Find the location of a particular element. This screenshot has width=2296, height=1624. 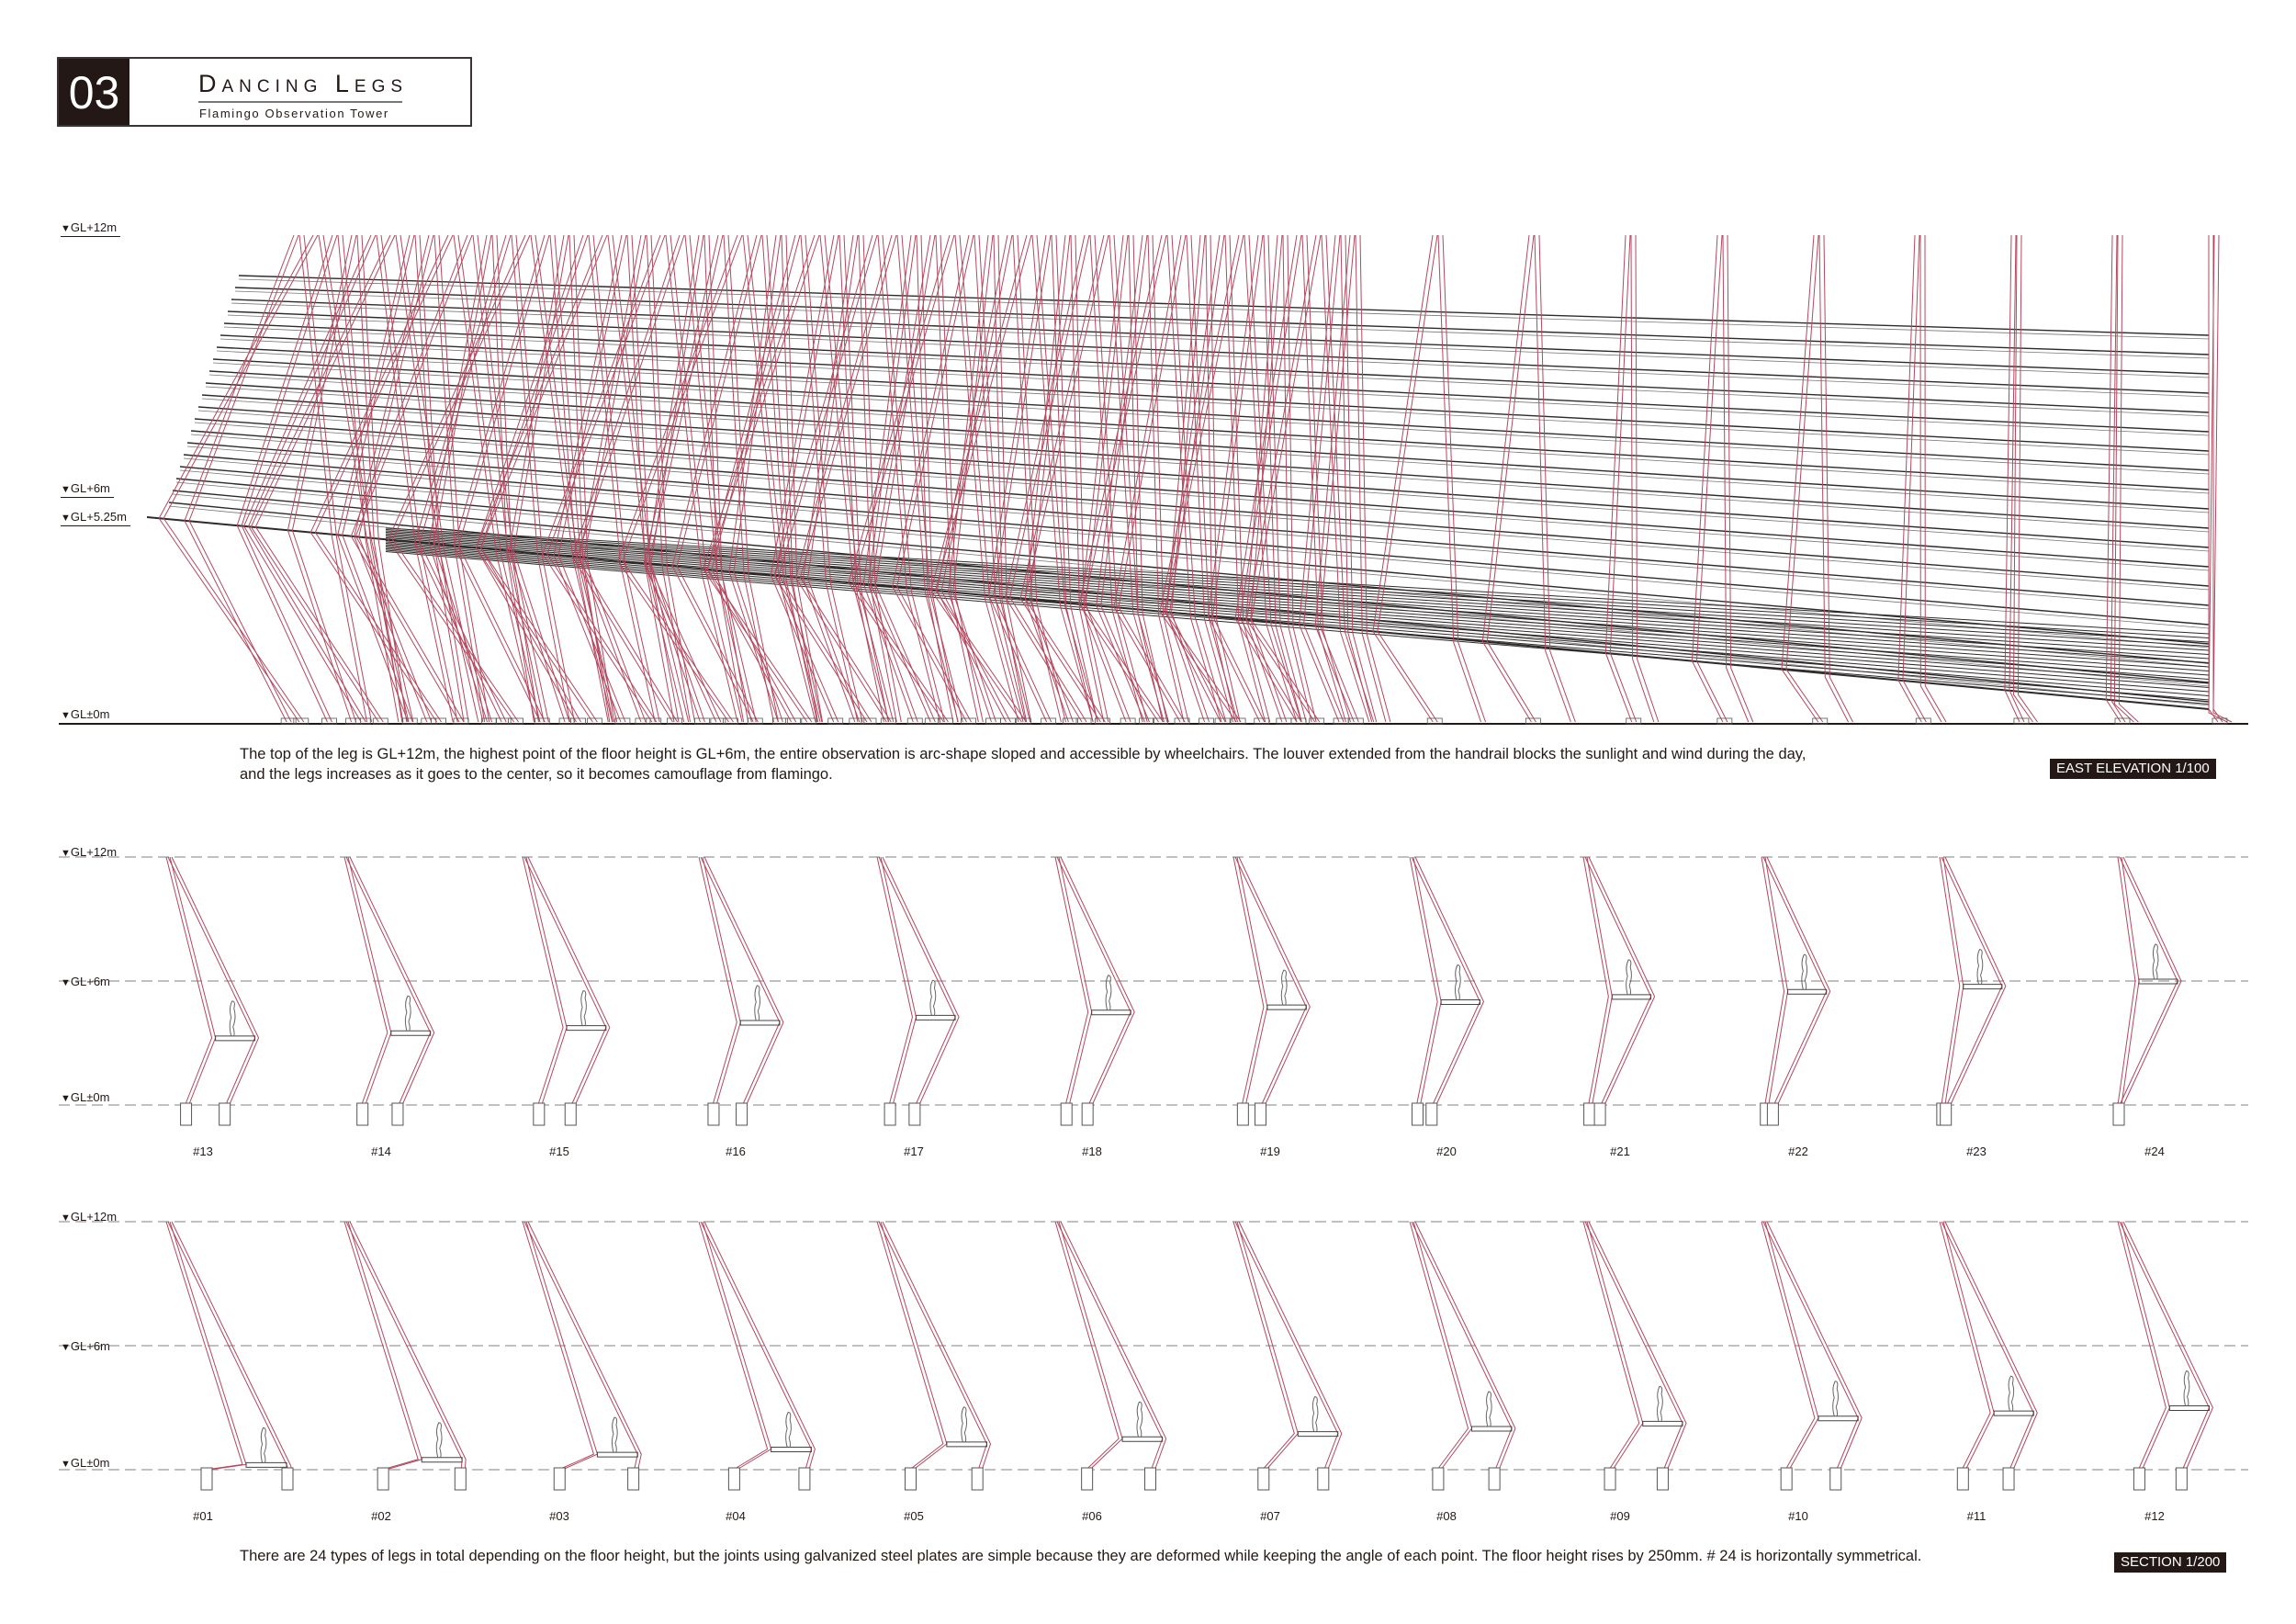

section-leg-15: #15 is located at coordinates (566, 1007).